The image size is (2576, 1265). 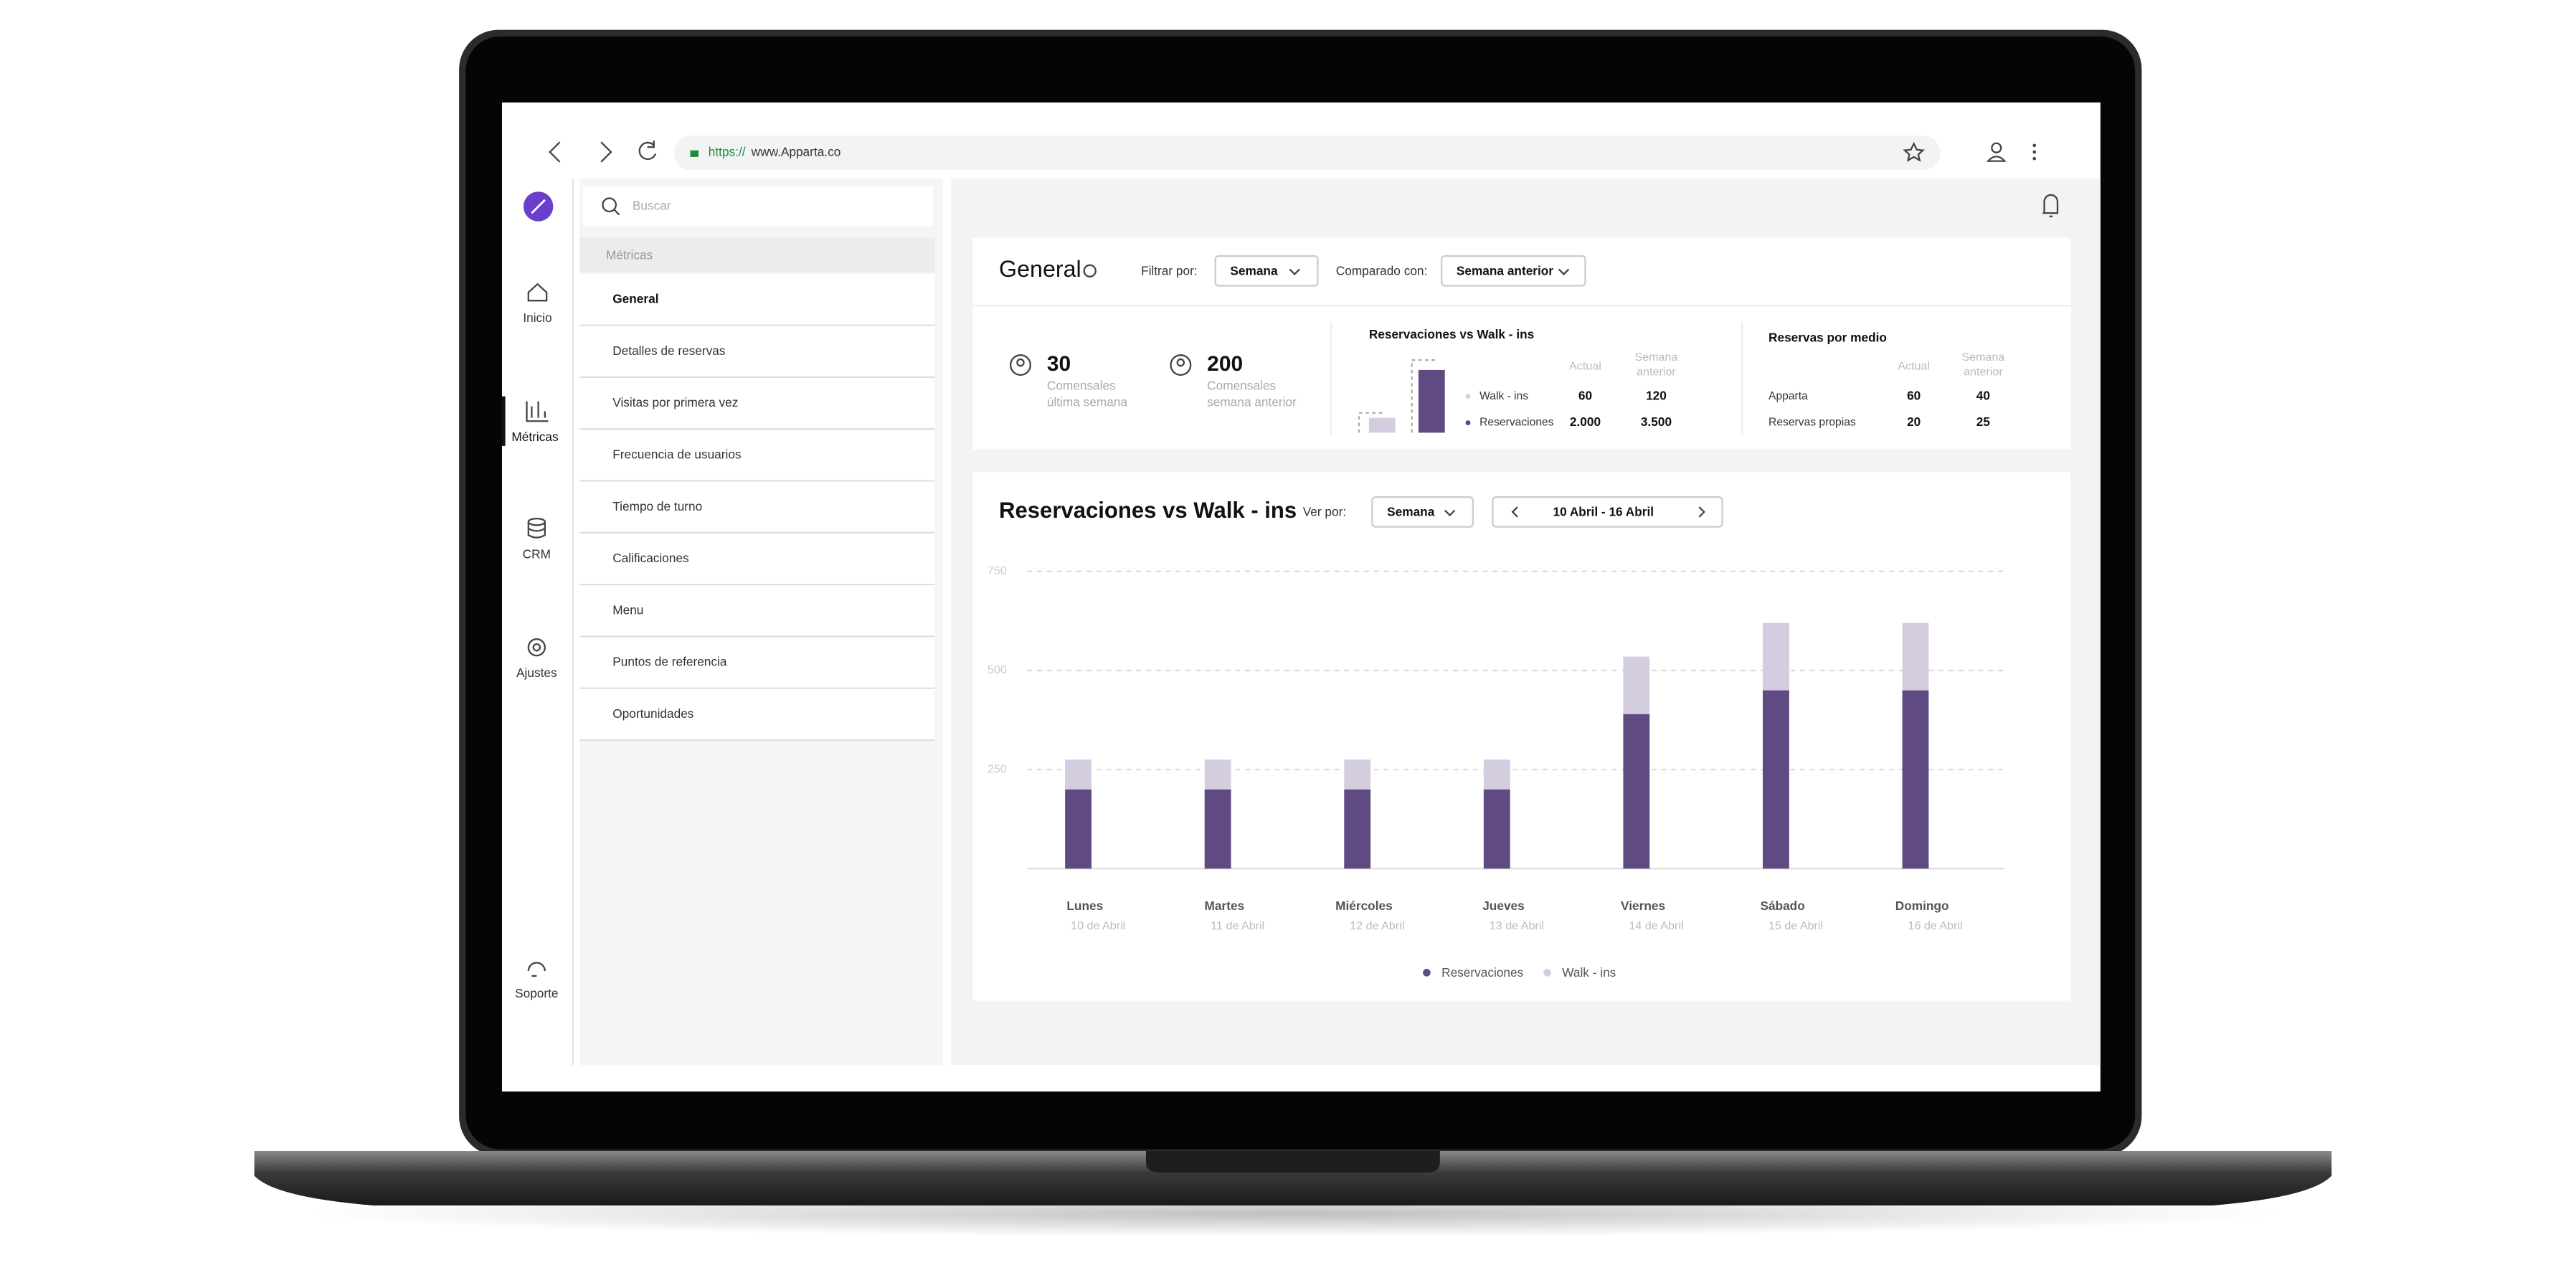 What do you see at coordinates (757, 715) in the screenshot?
I see `menu-item: Oportunidades` at bounding box center [757, 715].